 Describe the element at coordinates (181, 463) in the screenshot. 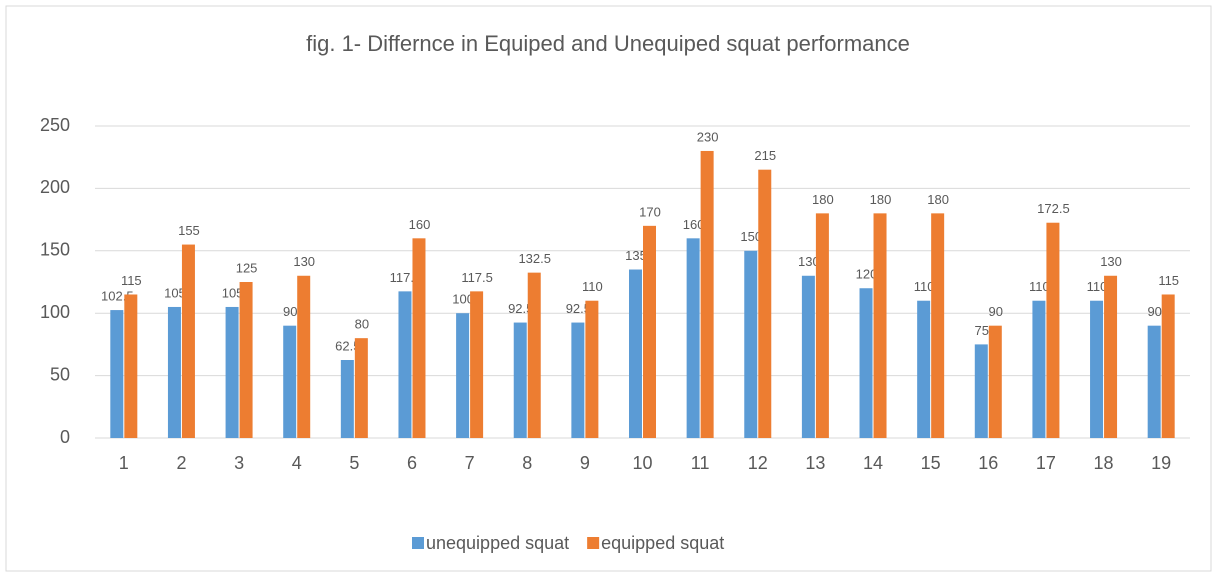

I see `x-tick-label: 2` at that location.